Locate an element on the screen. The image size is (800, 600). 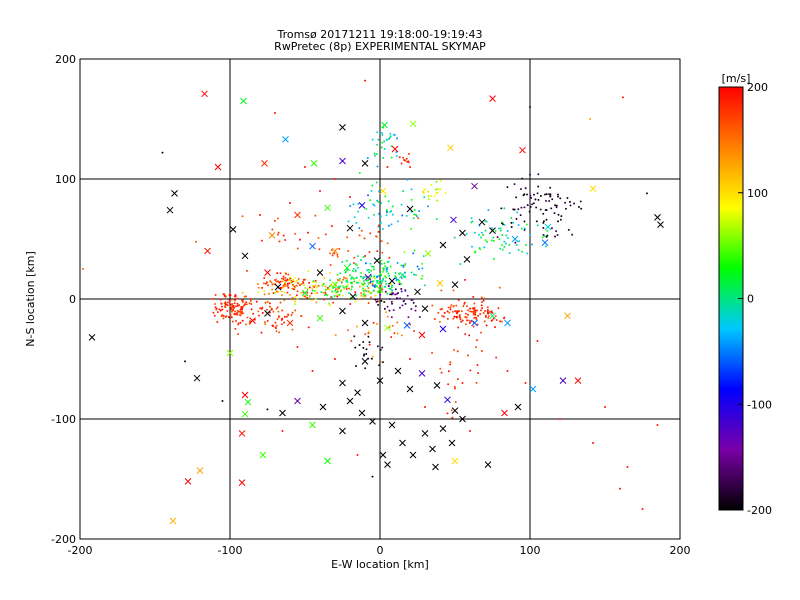
x-tick-label: 100 is located at coordinates (530, 550).